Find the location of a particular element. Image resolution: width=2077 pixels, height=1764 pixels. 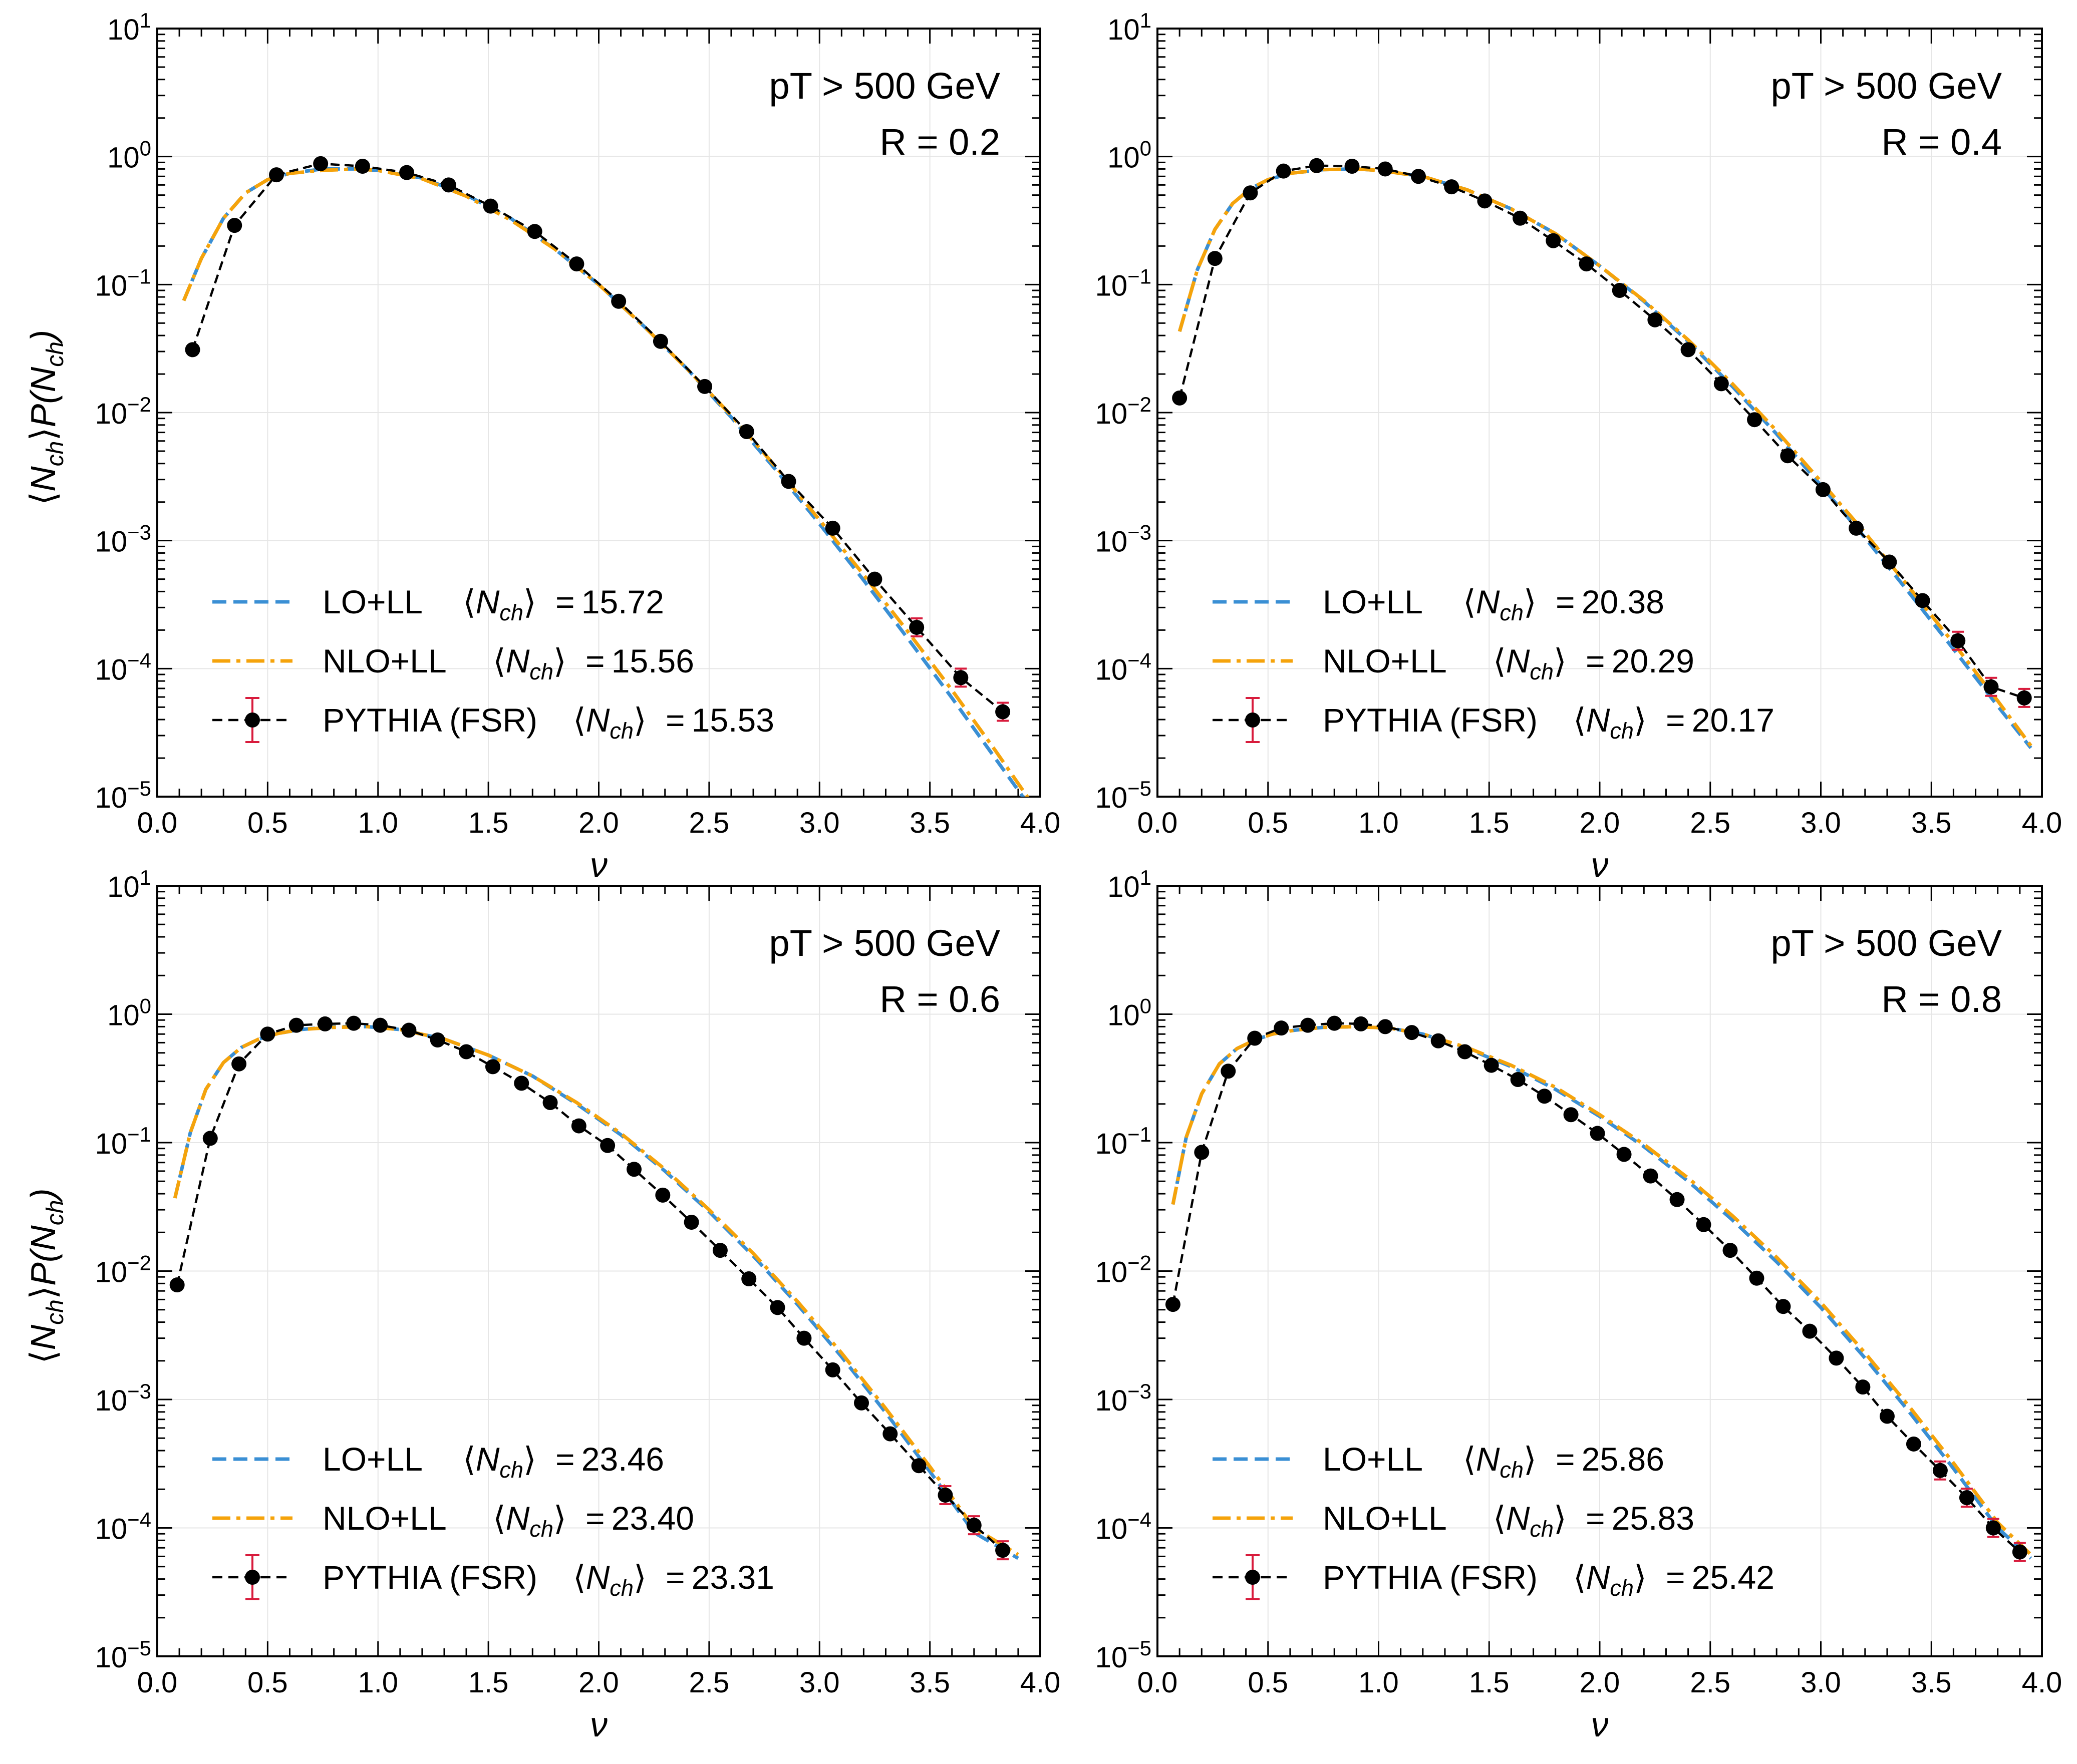

series-line-nlo-ll is located at coordinates (596, 1290).